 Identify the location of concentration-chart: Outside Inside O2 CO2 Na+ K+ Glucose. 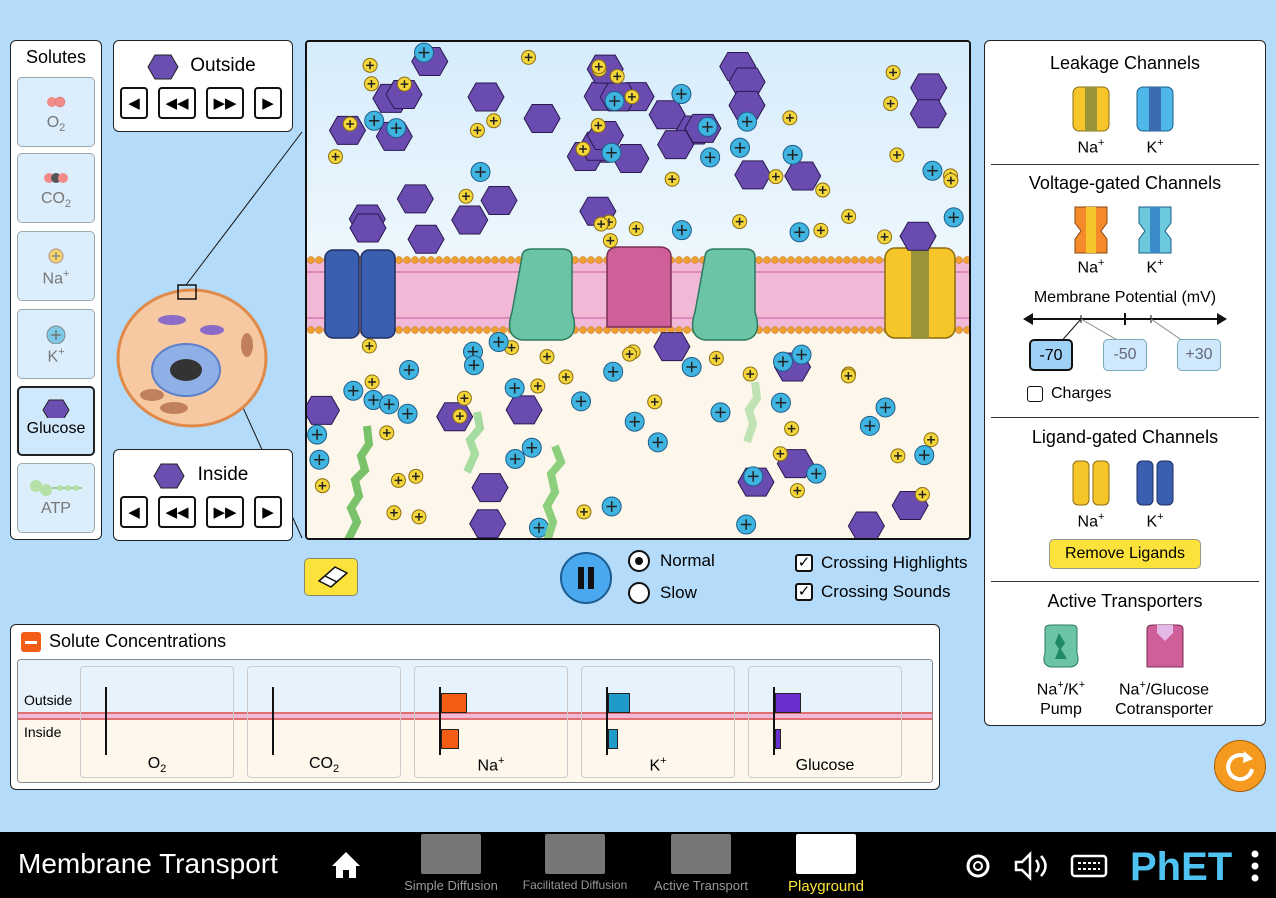
(475, 721).